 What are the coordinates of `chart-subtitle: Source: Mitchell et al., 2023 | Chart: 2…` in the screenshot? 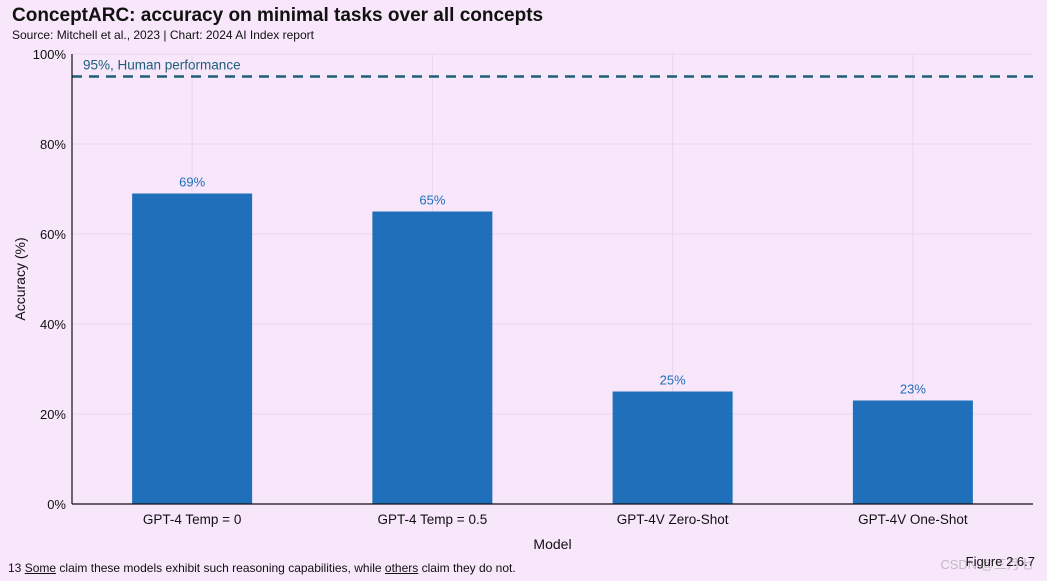 It's located at (163, 35).